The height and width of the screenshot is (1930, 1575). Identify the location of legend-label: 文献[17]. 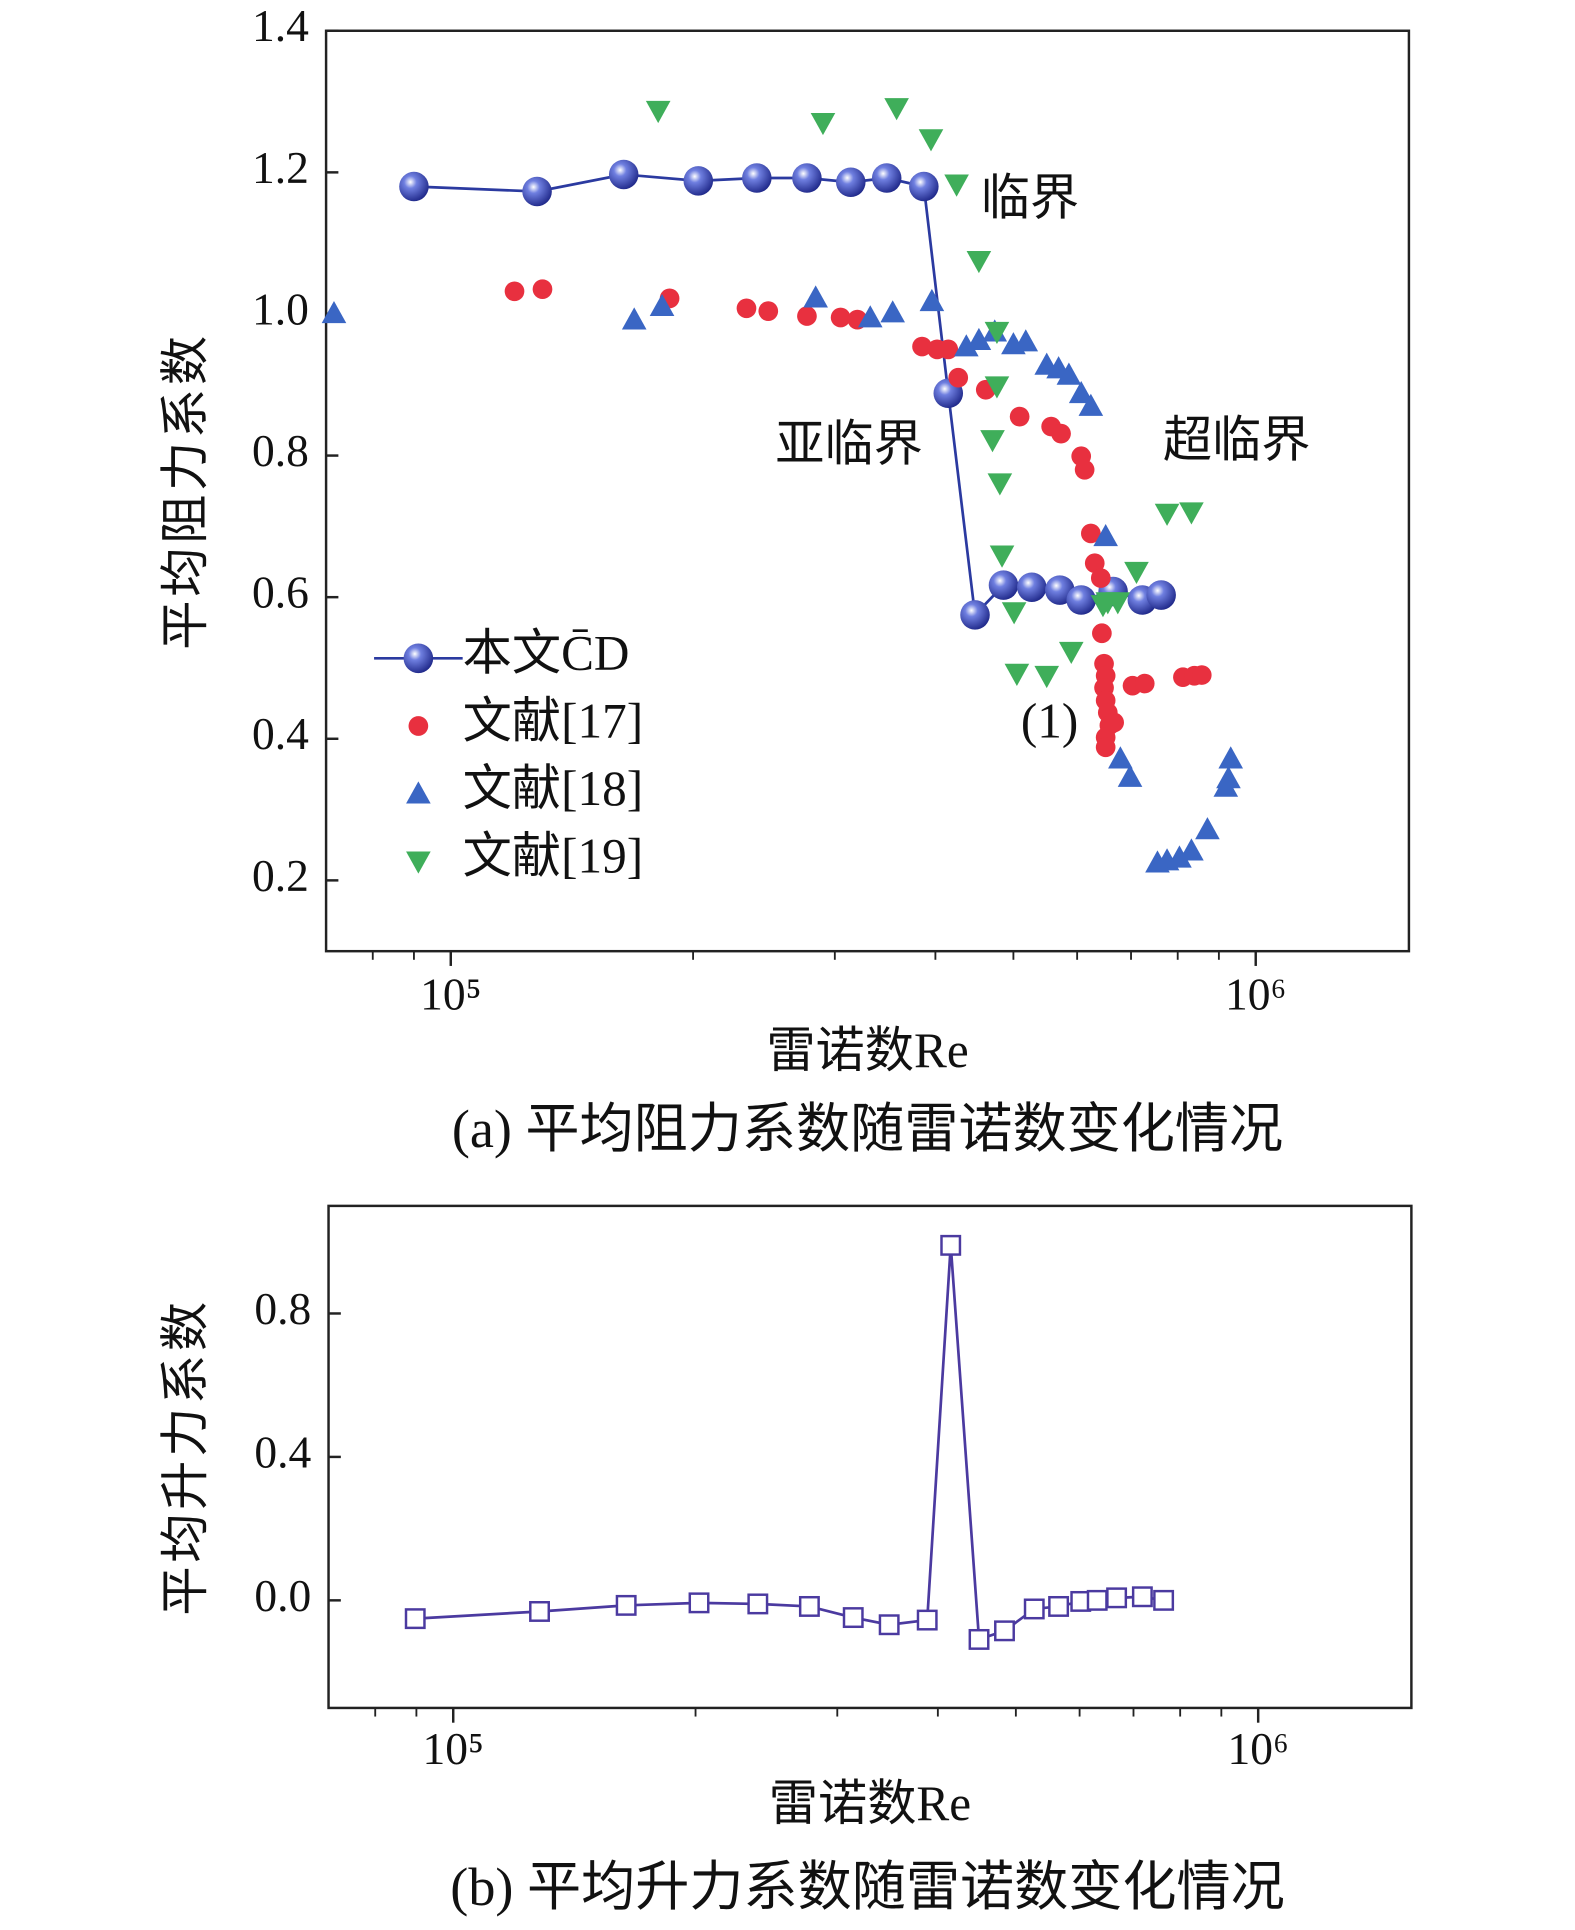
(553, 720).